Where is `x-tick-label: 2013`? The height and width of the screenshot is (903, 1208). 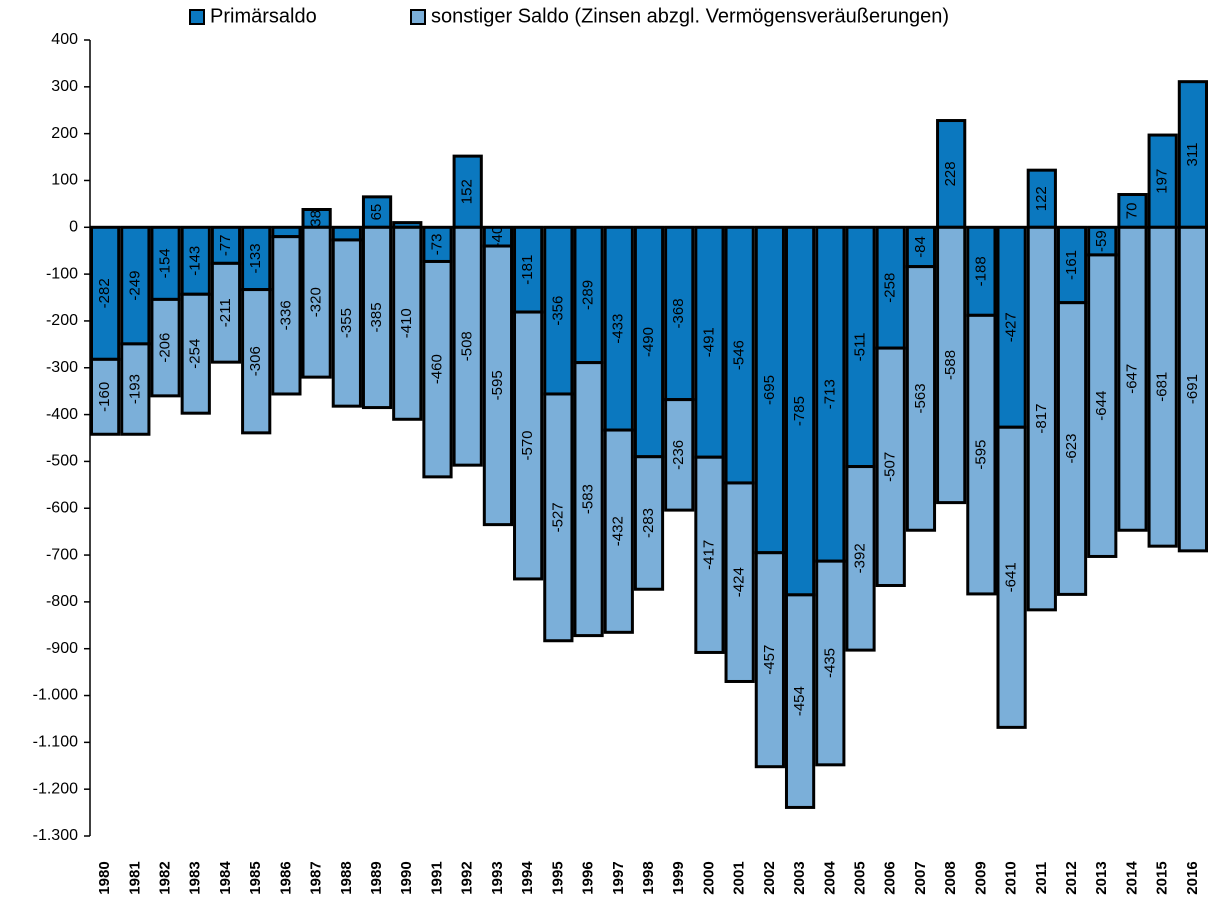
x-tick-label: 2013 is located at coordinates (1101, 877).